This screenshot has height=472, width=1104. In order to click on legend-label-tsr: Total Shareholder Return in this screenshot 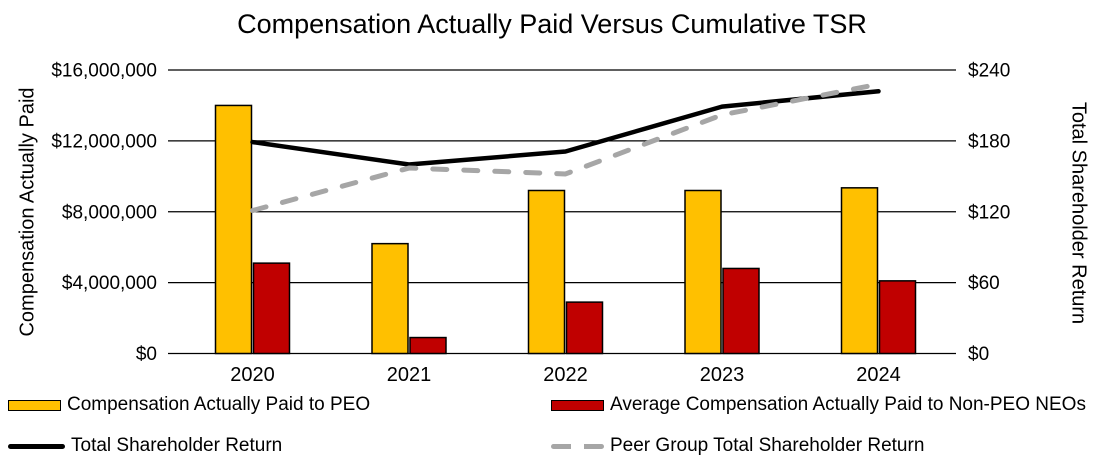, I will do `click(177, 445)`.